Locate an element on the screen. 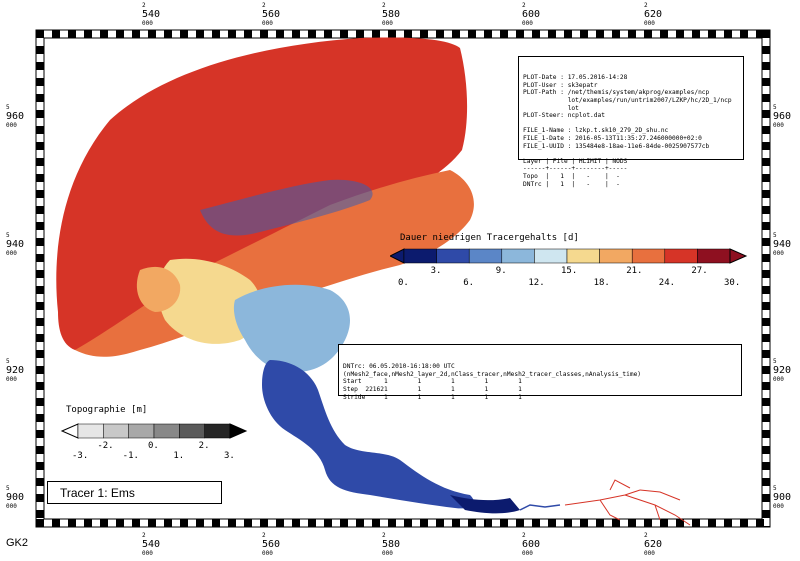  y-tick-left: 5 900 000 is located at coordinates (15, 498).